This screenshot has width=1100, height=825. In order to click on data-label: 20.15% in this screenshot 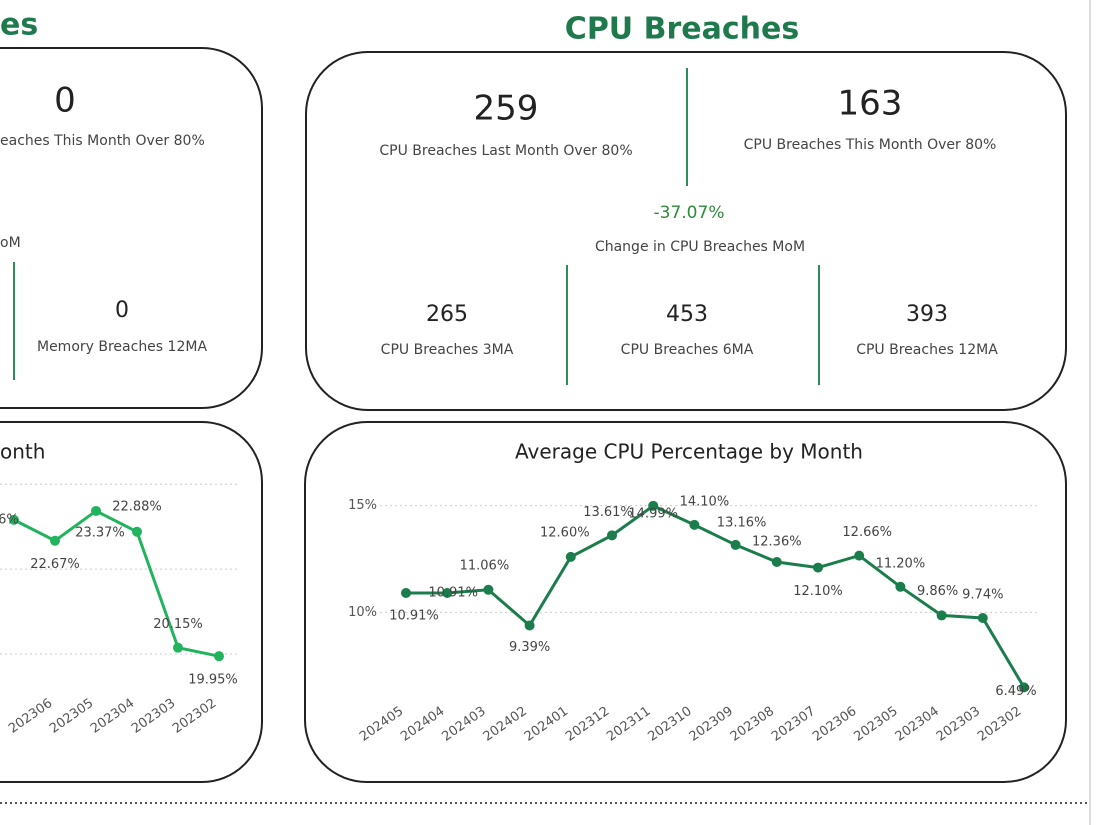, I will do `click(178, 624)`.